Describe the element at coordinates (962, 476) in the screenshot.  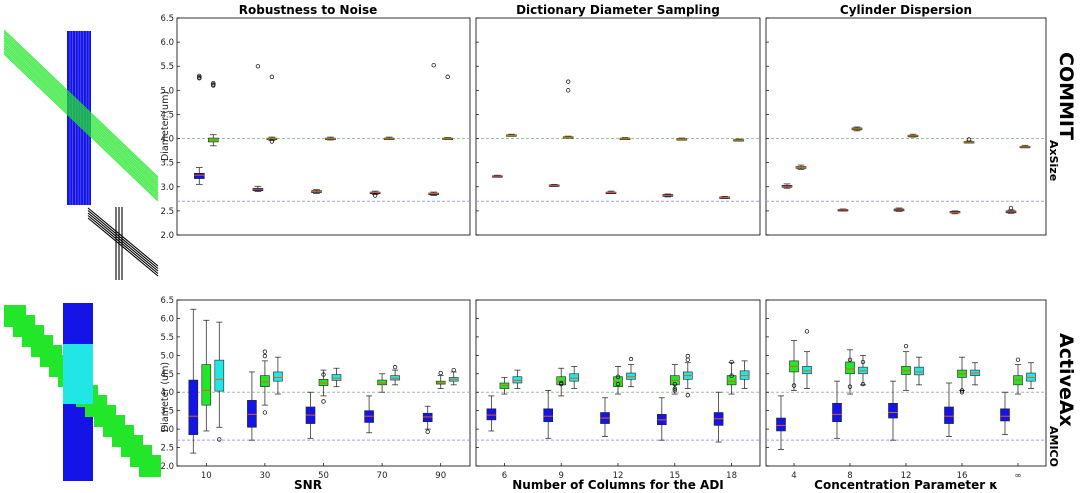
I see `x-tick-label: 16` at that location.